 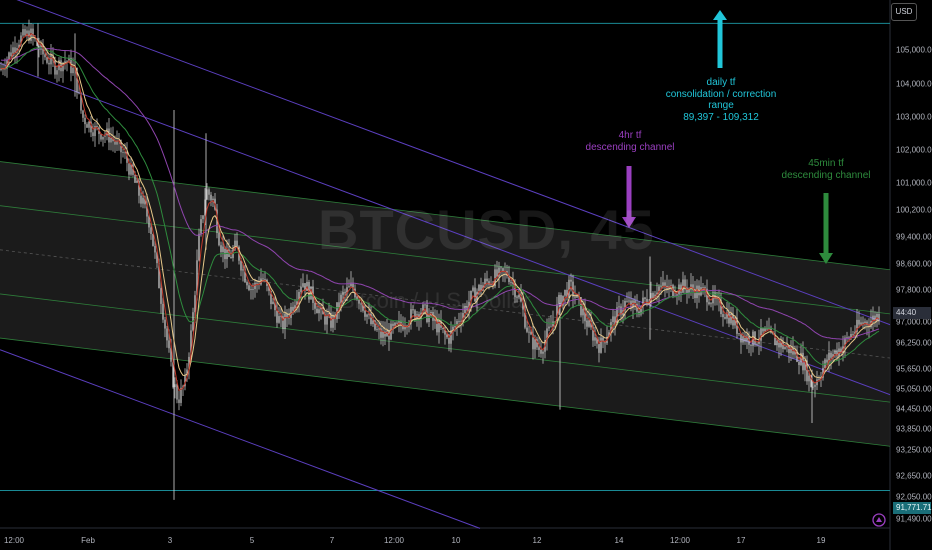 What do you see at coordinates (904, 12) in the screenshot?
I see `currency-badge: USD` at bounding box center [904, 12].